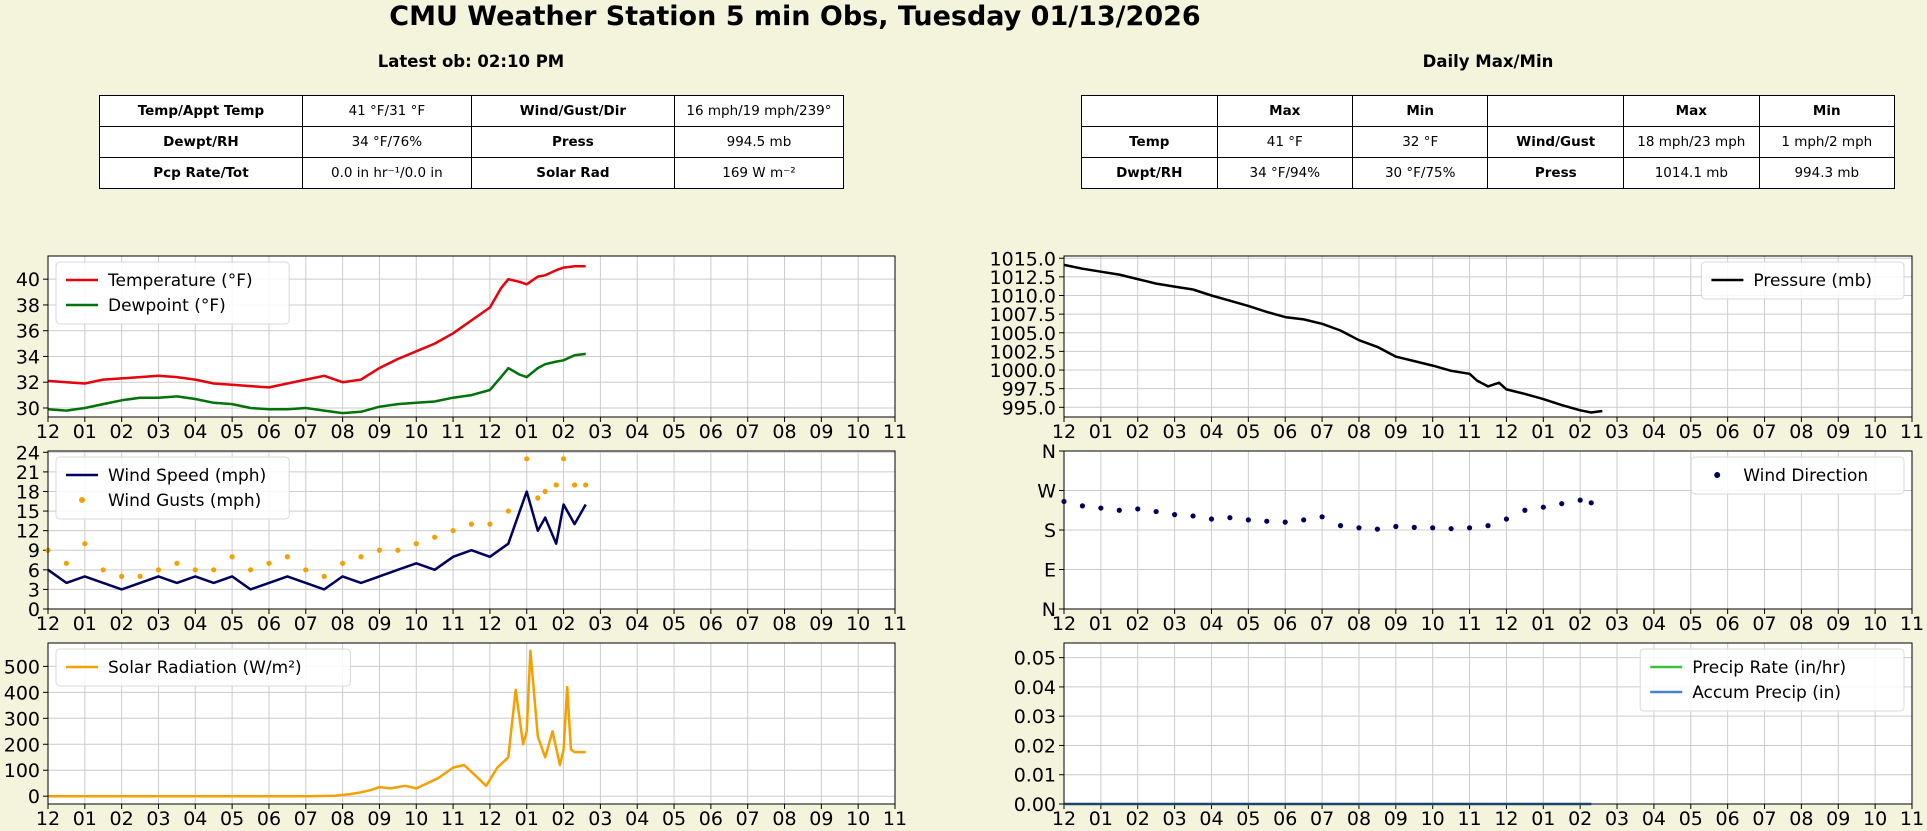  I want to click on legend-label: Wind Speed (mph), so click(187, 476).